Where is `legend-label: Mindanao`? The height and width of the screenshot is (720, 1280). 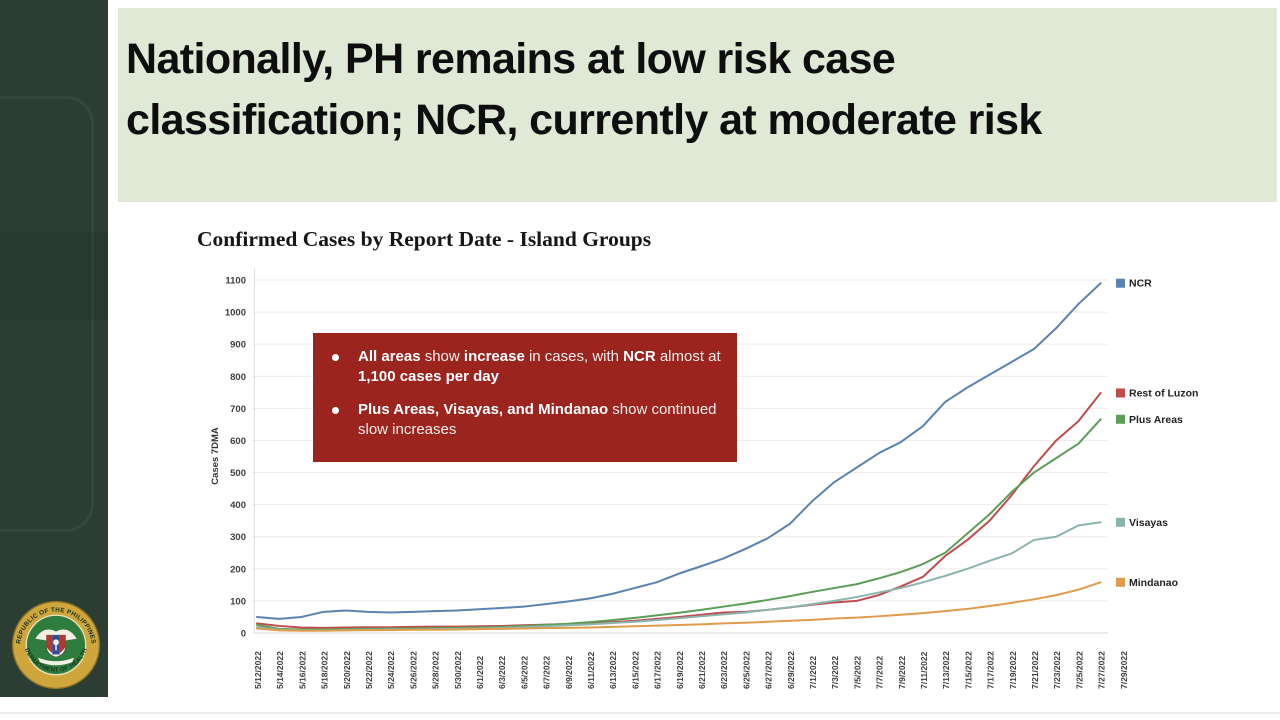
legend-label: Mindanao is located at coordinates (1153, 583).